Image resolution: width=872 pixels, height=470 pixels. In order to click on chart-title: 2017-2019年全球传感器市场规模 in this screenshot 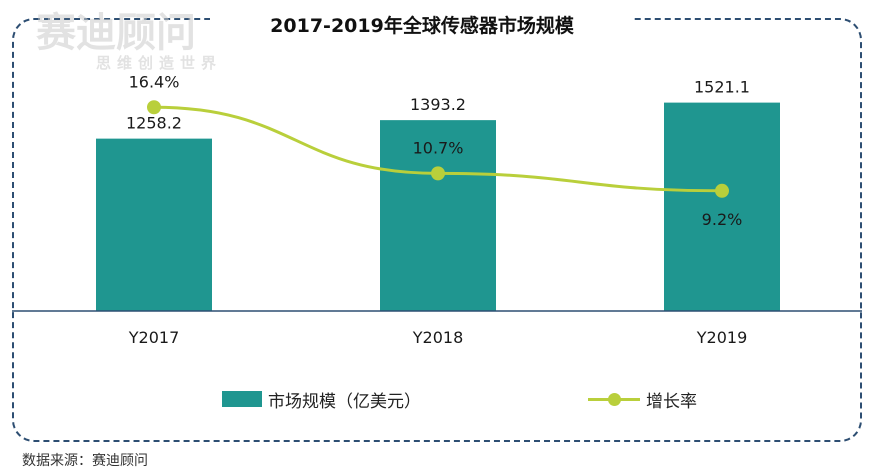, I will do `click(422, 26)`.